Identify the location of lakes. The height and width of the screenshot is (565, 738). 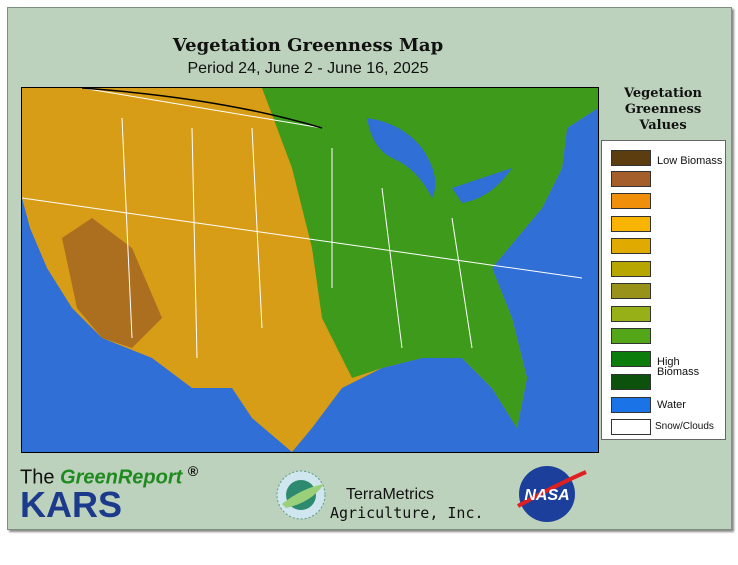
(439, 160).